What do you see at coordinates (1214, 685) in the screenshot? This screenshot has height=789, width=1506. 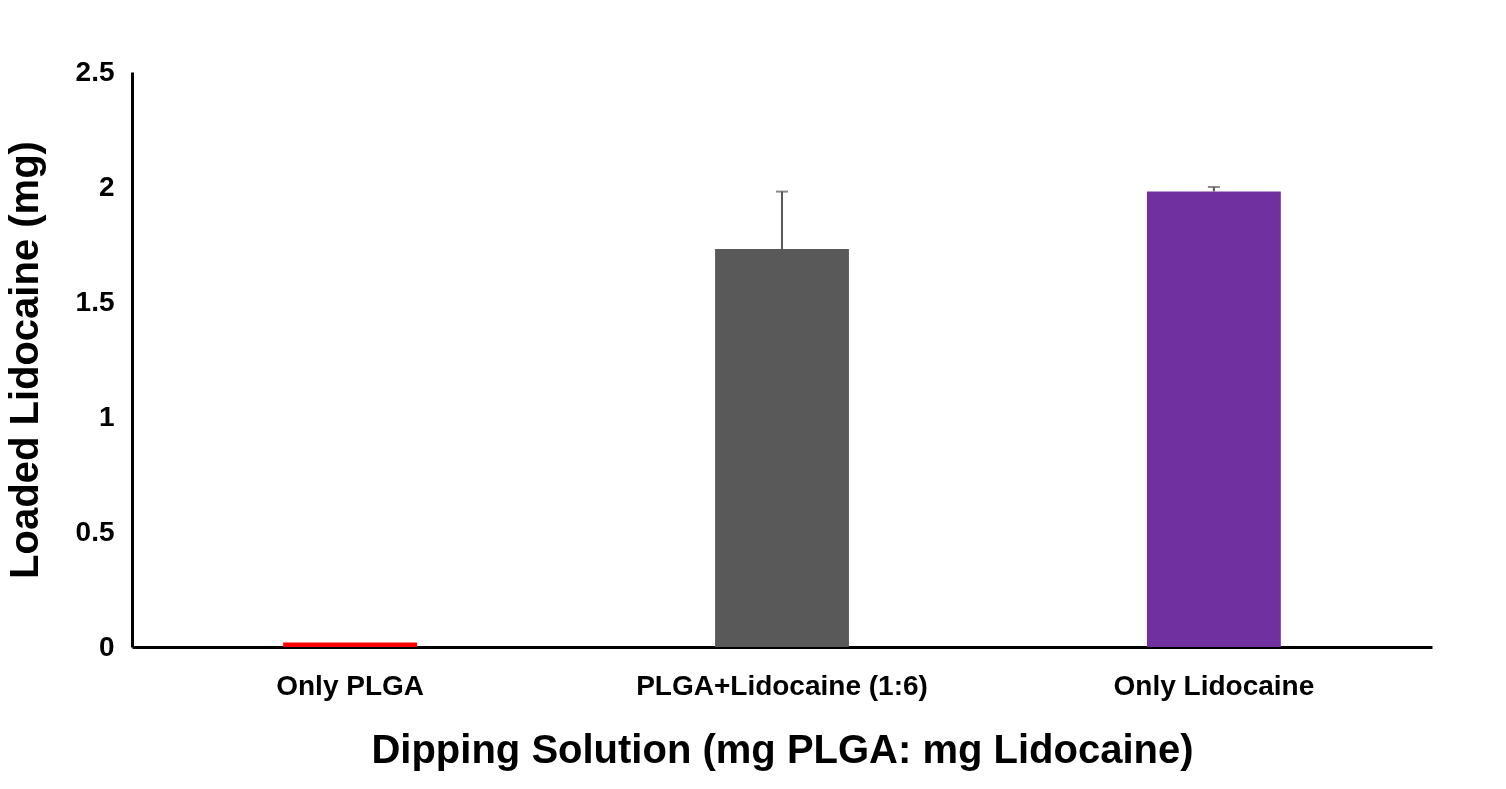 I see `x-tick-label: Only Lidocaine` at bounding box center [1214, 685].